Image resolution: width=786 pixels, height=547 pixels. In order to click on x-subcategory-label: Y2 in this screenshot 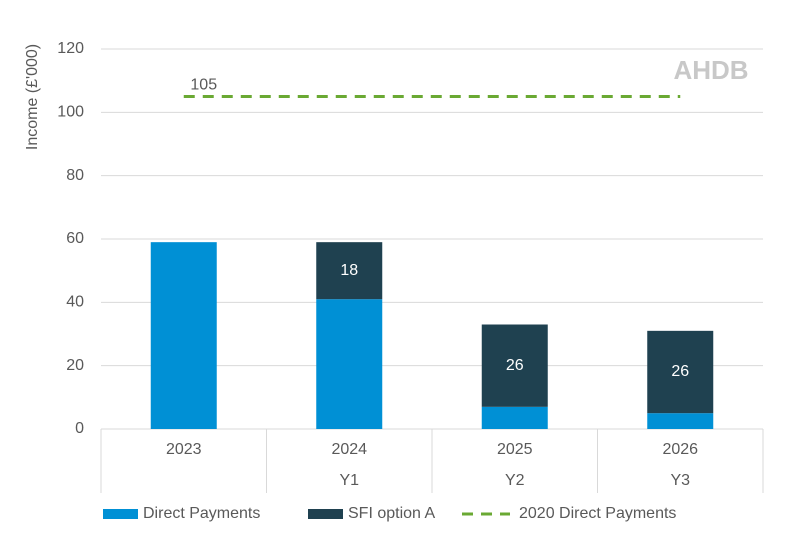, I will do `click(515, 480)`.